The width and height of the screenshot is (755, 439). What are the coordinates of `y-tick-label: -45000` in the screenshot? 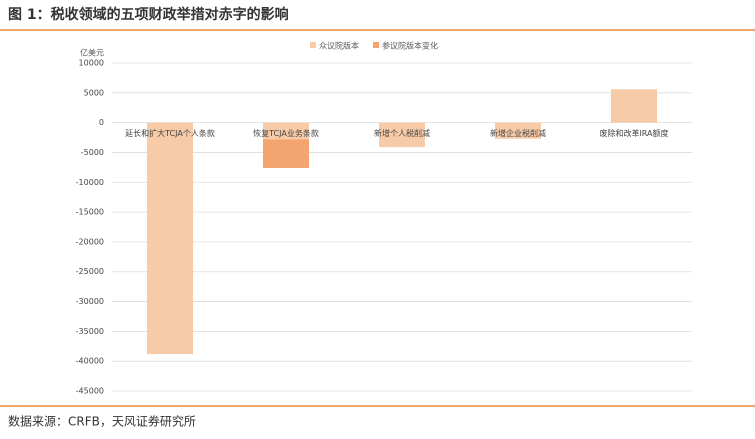 It's located at (90, 391).